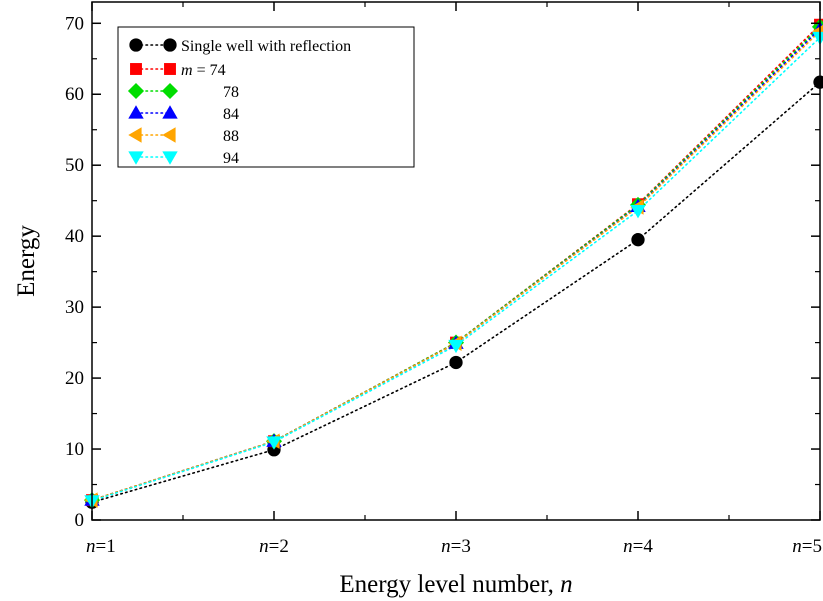 This screenshot has height=601, width=823. Describe the element at coordinates (274, 546) in the screenshot. I see `x-tick-label: n=2` at that location.